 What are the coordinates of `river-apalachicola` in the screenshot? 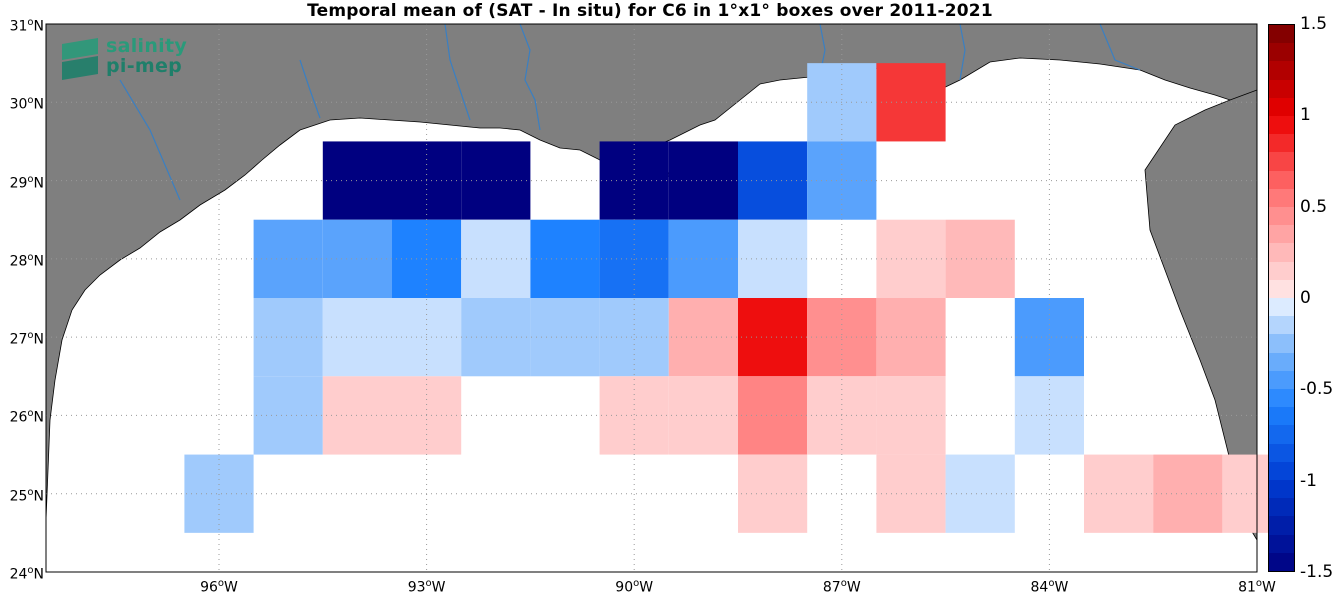 It's located at (962, 52).